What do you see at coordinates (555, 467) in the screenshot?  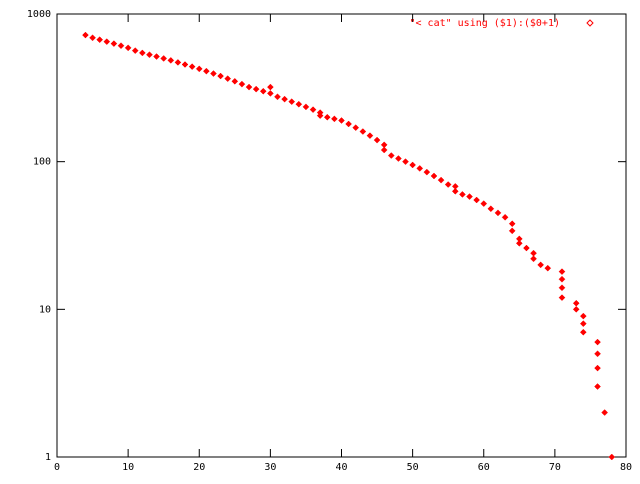 I see `x-tick-label: 70` at bounding box center [555, 467].